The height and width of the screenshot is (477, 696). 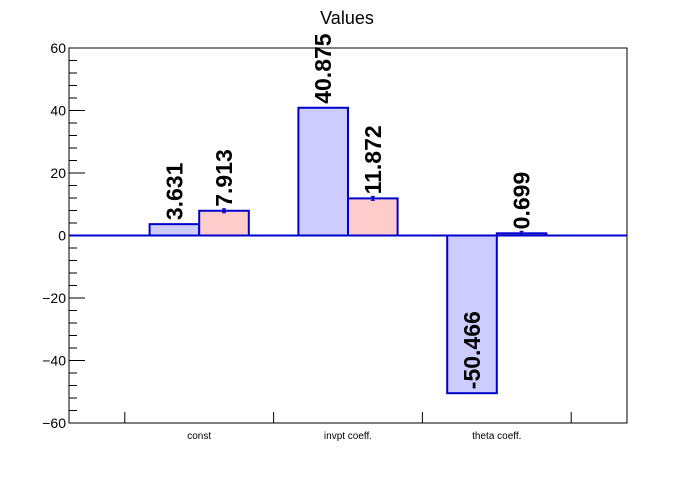 What do you see at coordinates (522, 201) in the screenshot?
I see `data-label: 0.699` at bounding box center [522, 201].